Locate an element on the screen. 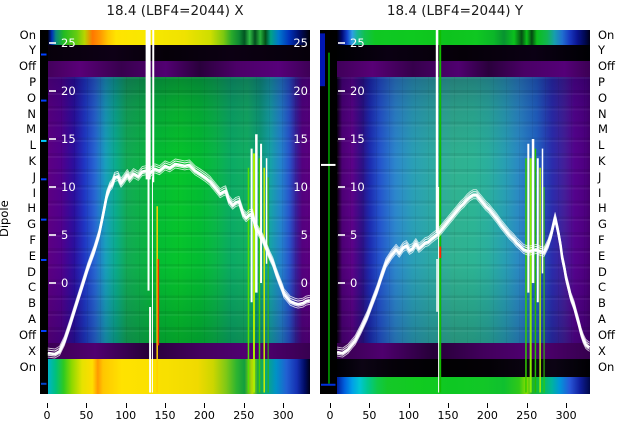  row-label-left-m-6: M is located at coordinates (31, 129).